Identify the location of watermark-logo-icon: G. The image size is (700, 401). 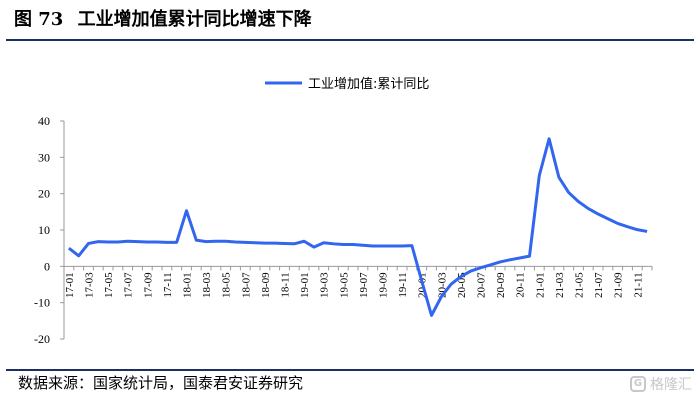
(638, 384).